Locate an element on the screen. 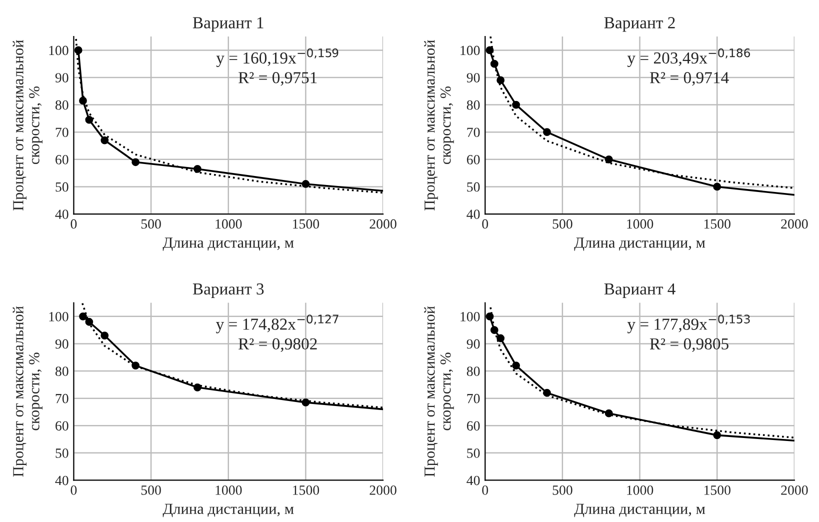 The width and height of the screenshot is (819, 522). annotation: y = 160,19x$^{−0,159}$ is located at coordinates (277, 58).